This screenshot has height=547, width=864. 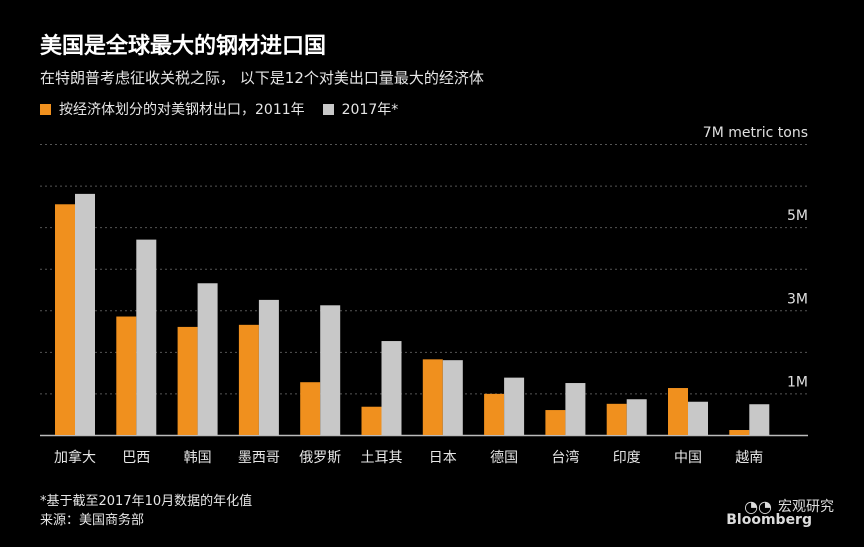 What do you see at coordinates (182, 110) in the screenshot?
I see `legend-label-2011: 按经济体划分的对美钢材出口，2011年` at bounding box center [182, 110].